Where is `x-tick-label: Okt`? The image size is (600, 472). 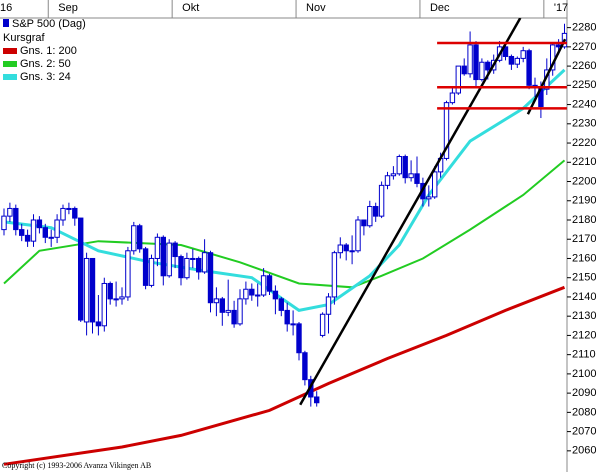
x-tick-label: Okt is located at coordinates (190, 8).